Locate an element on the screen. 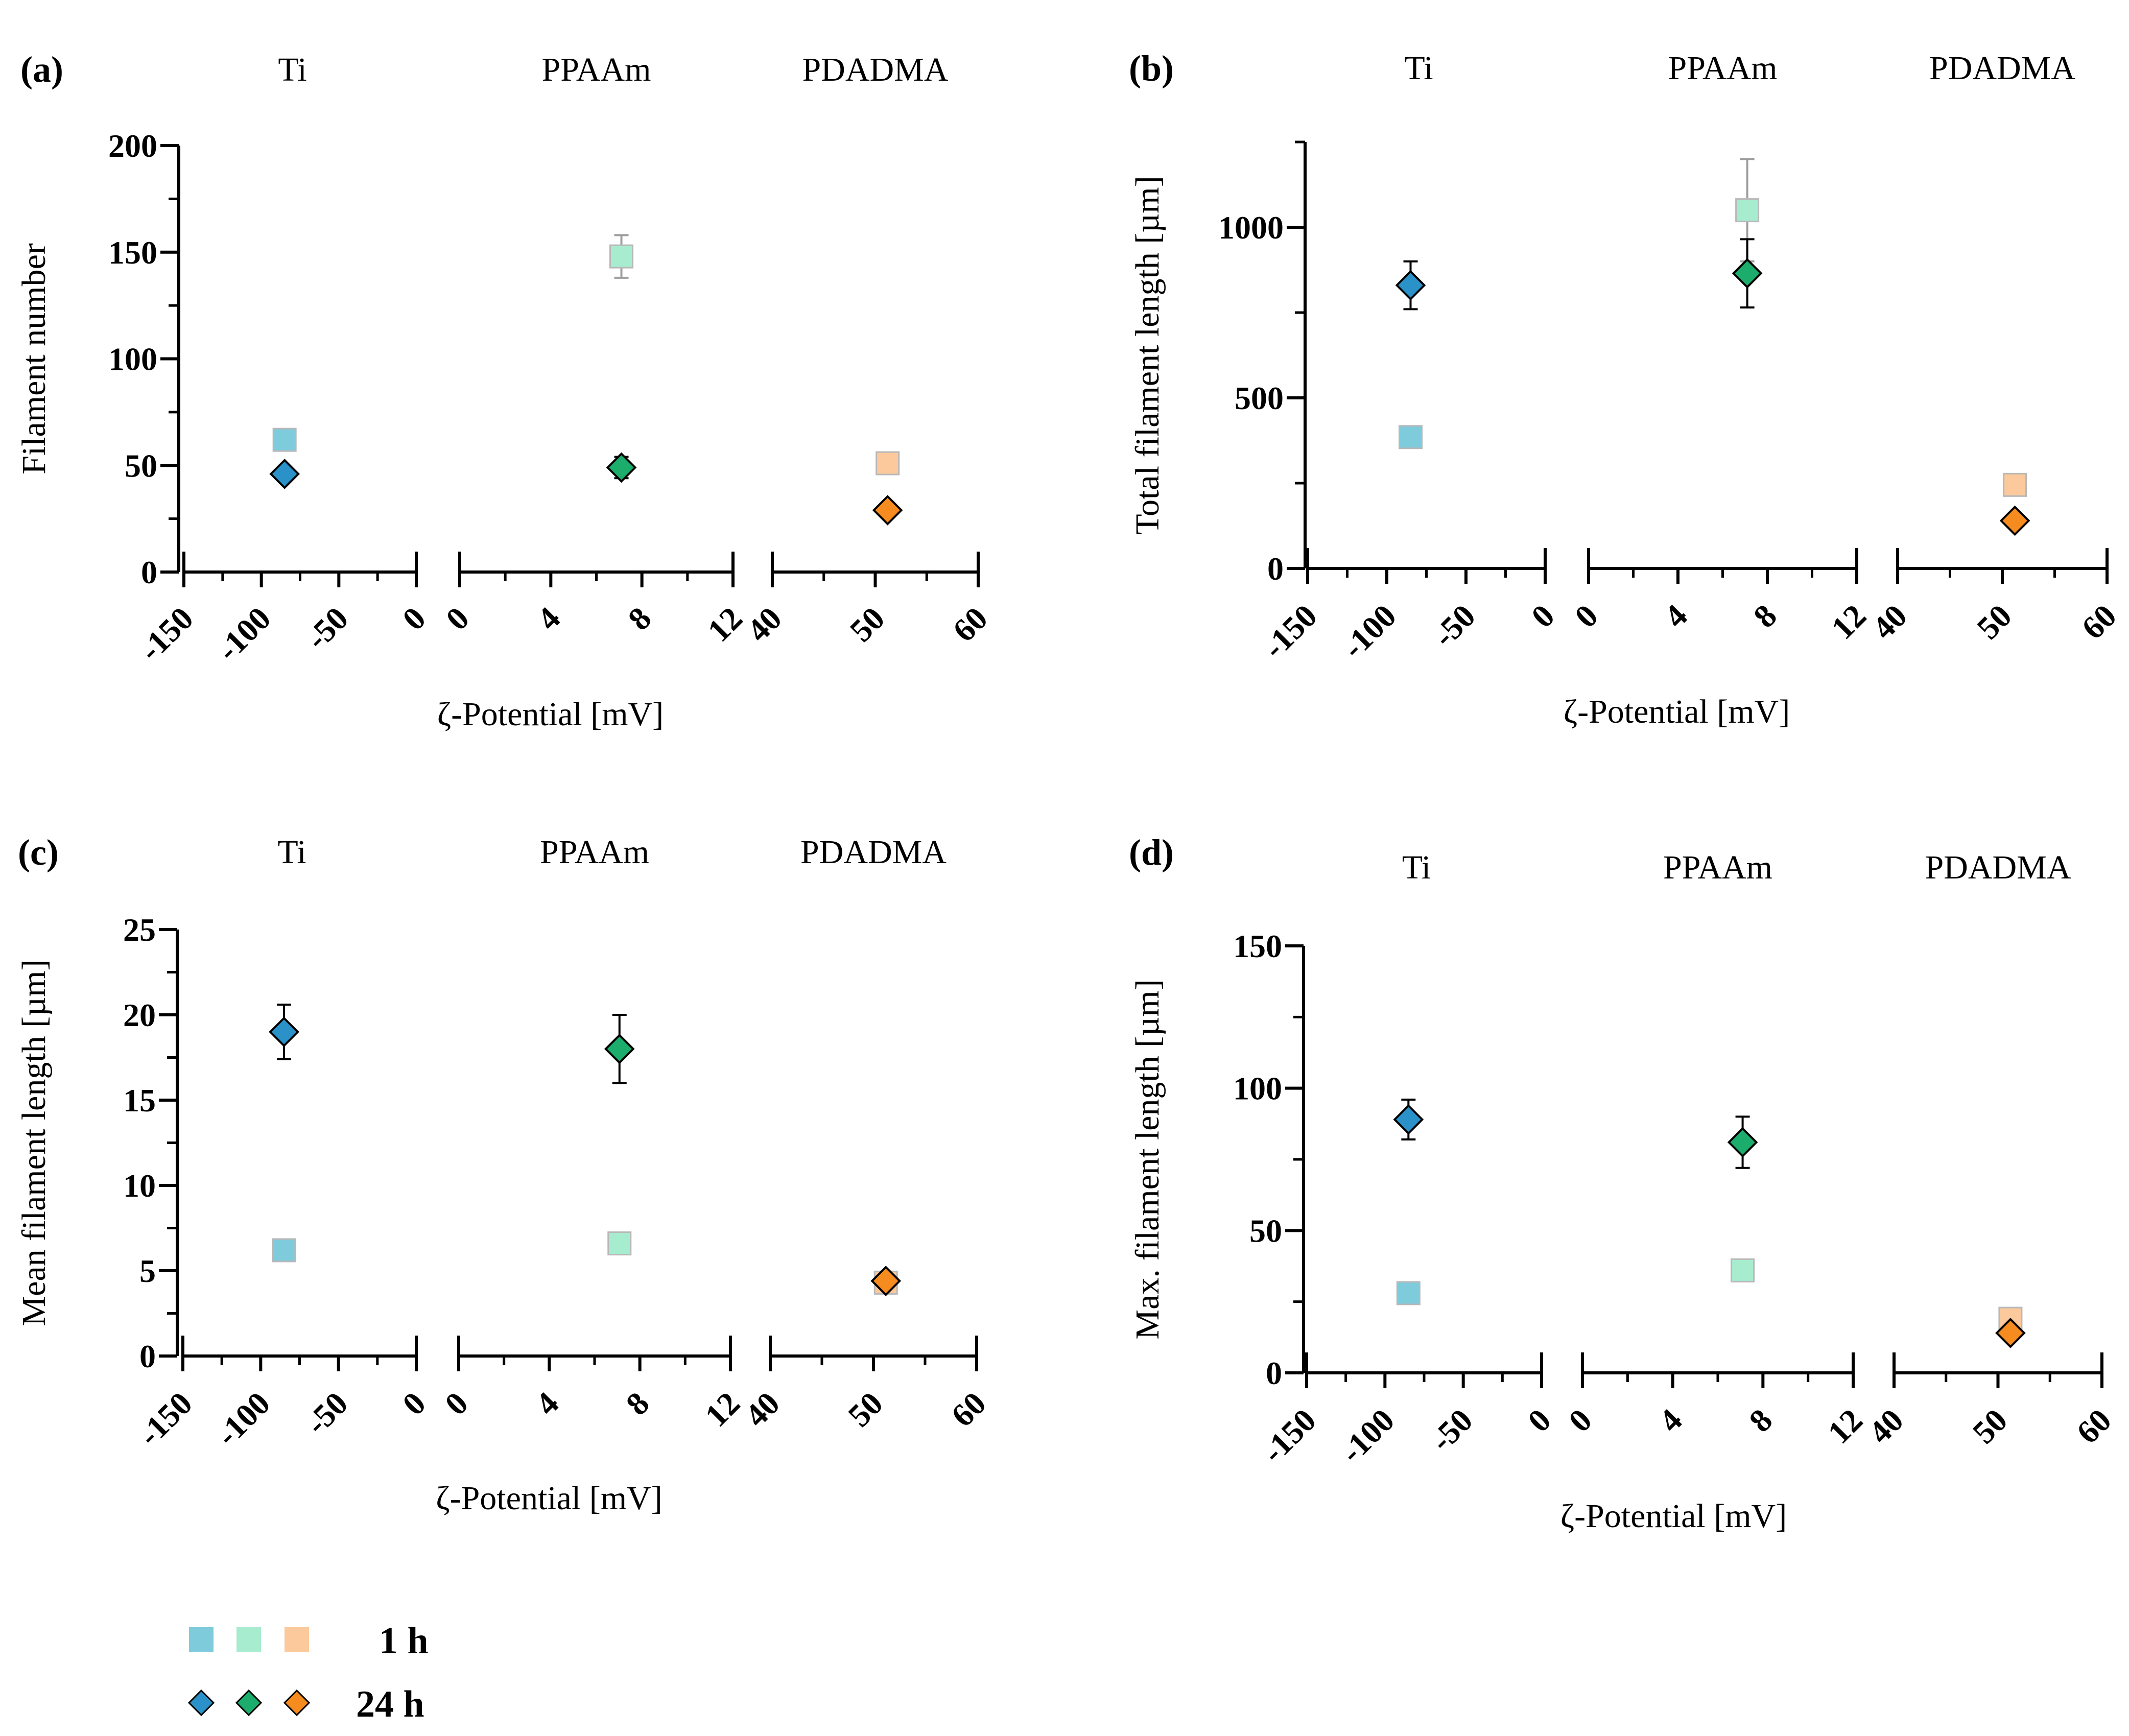 This screenshot has width=2129, height=1736. legend-diamond-ppaam-24h is located at coordinates (249, 1703).